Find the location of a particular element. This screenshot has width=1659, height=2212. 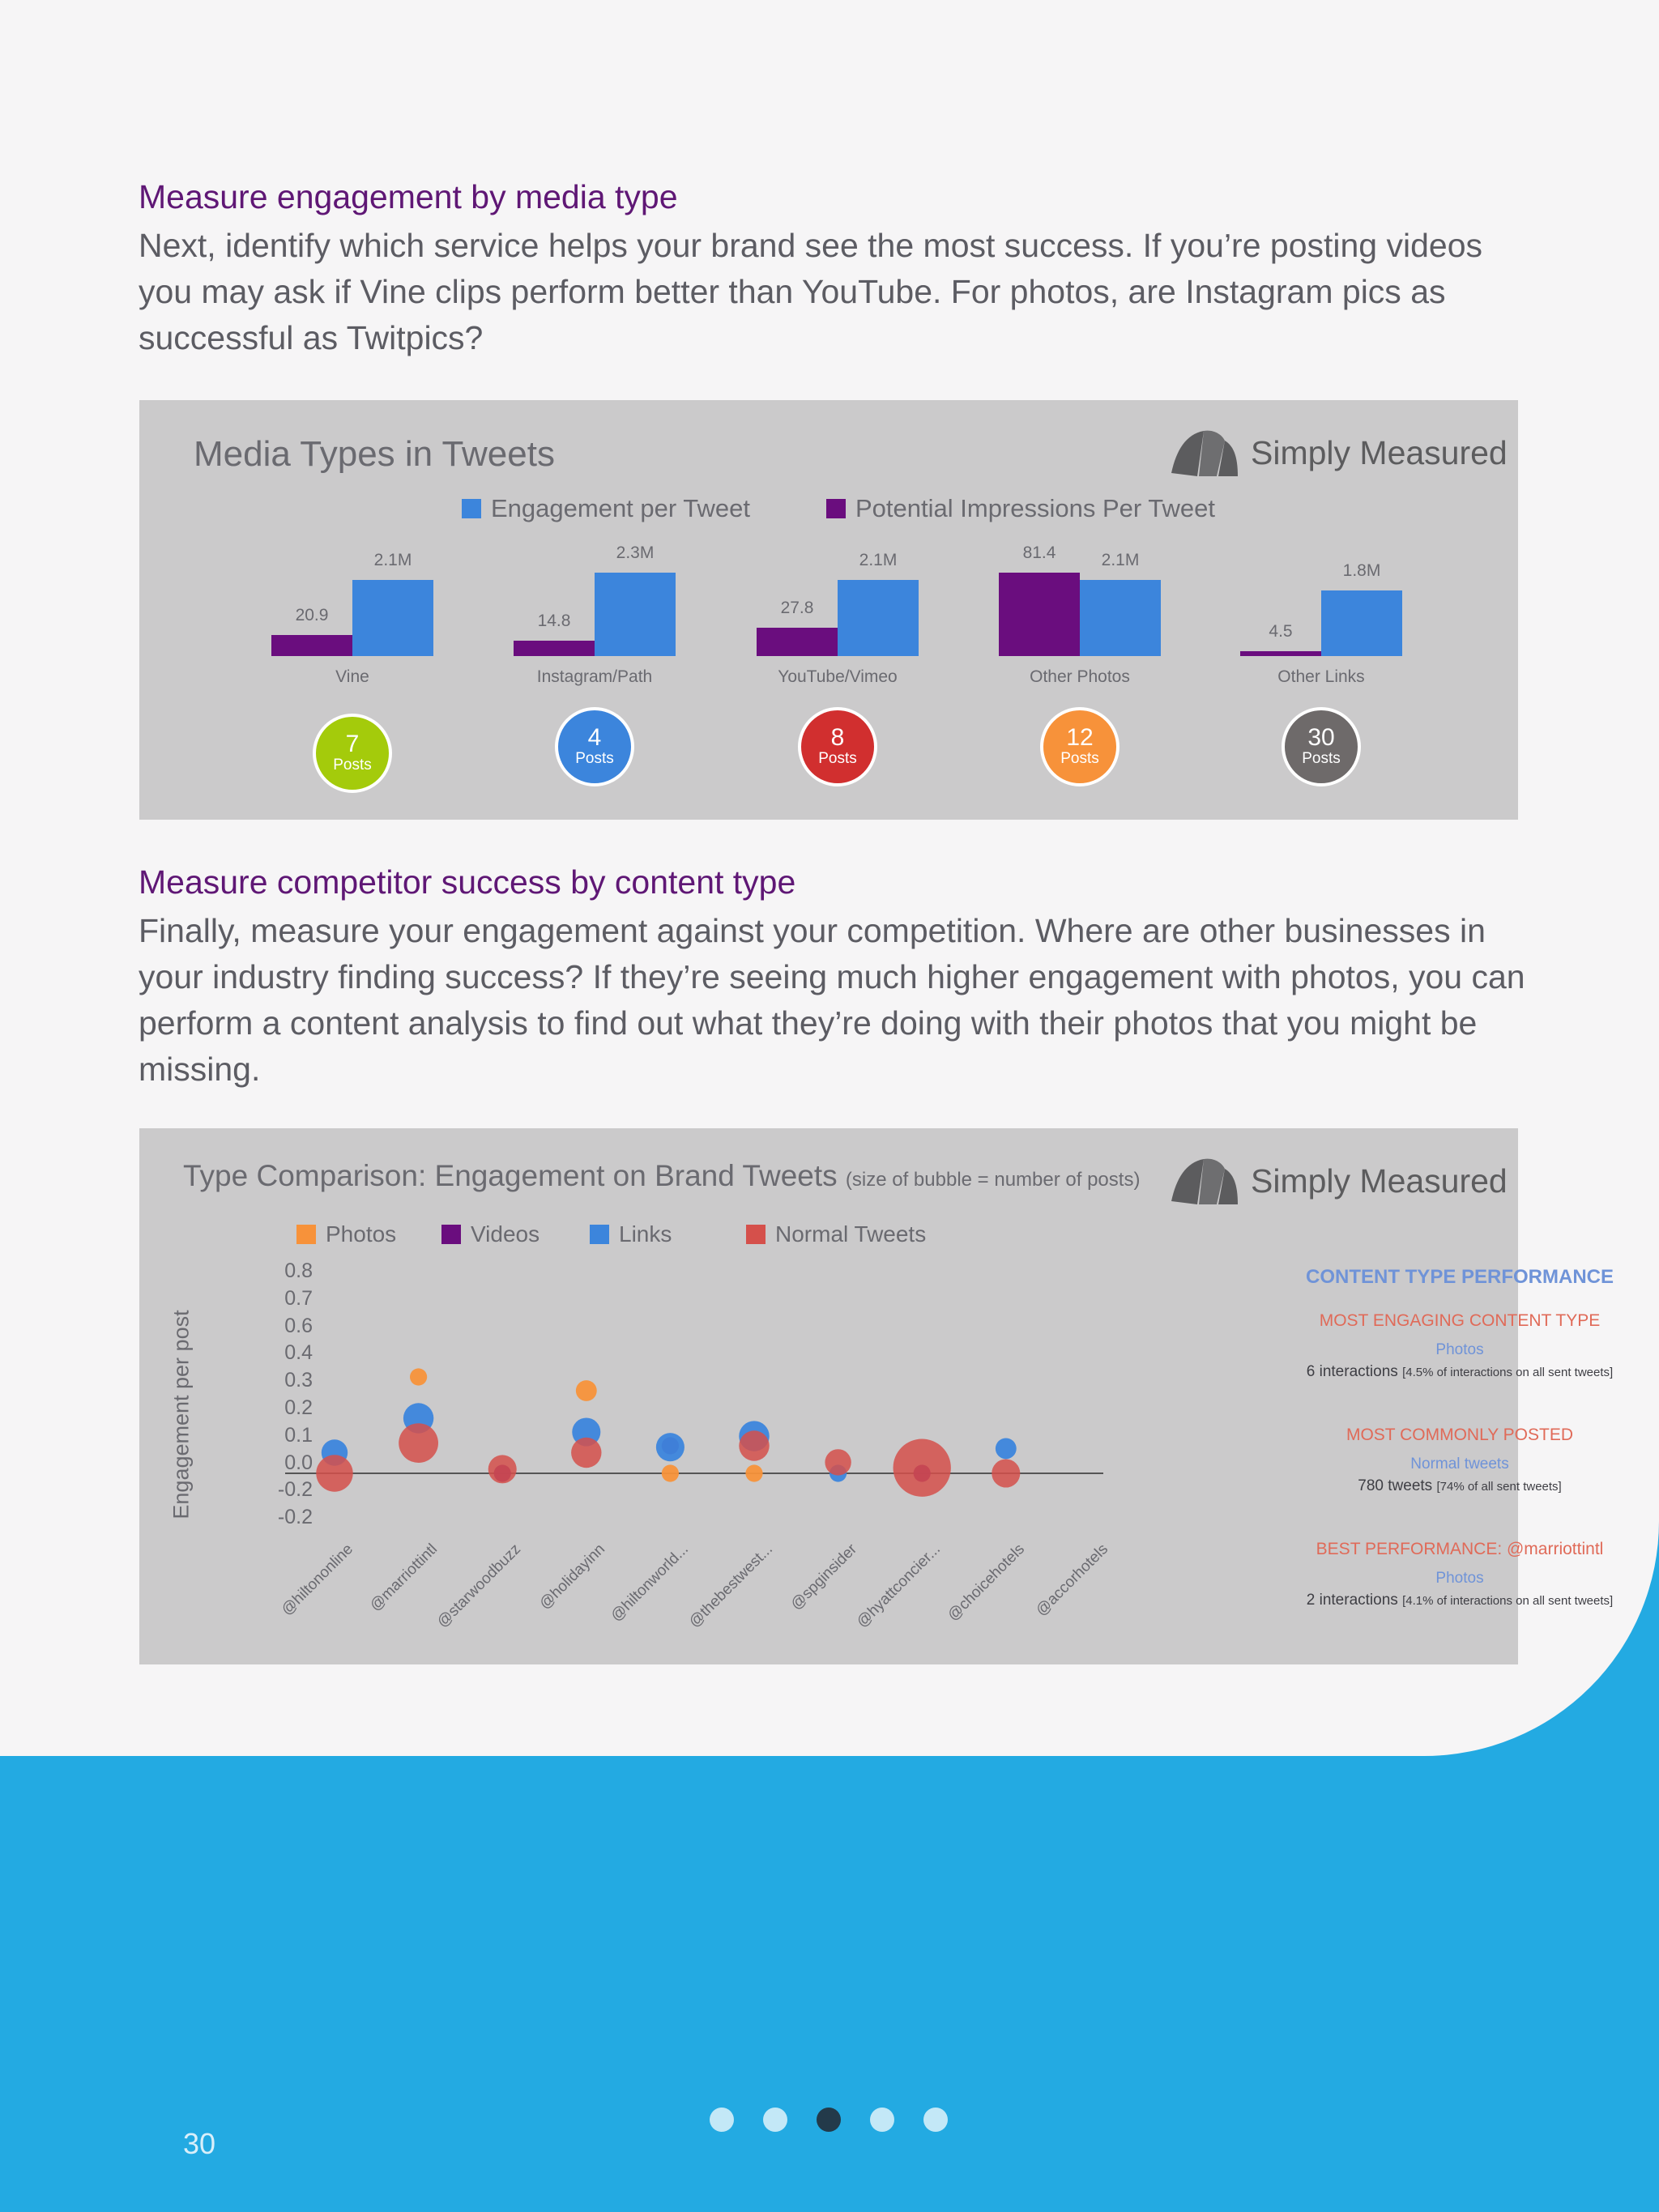

y-tick-8: -0.2 is located at coordinates (295, 1490).